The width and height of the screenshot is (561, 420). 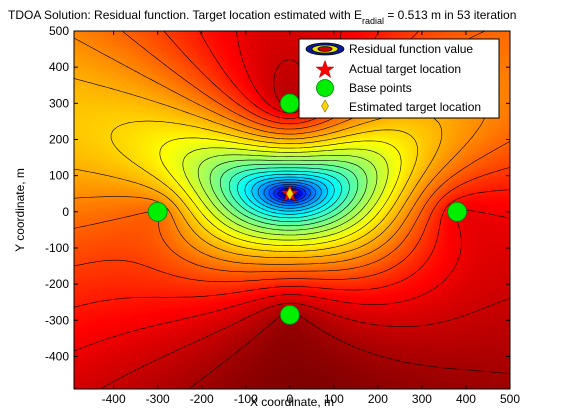 What do you see at coordinates (65, 212) in the screenshot?
I see `y-tick-label: 0` at bounding box center [65, 212].